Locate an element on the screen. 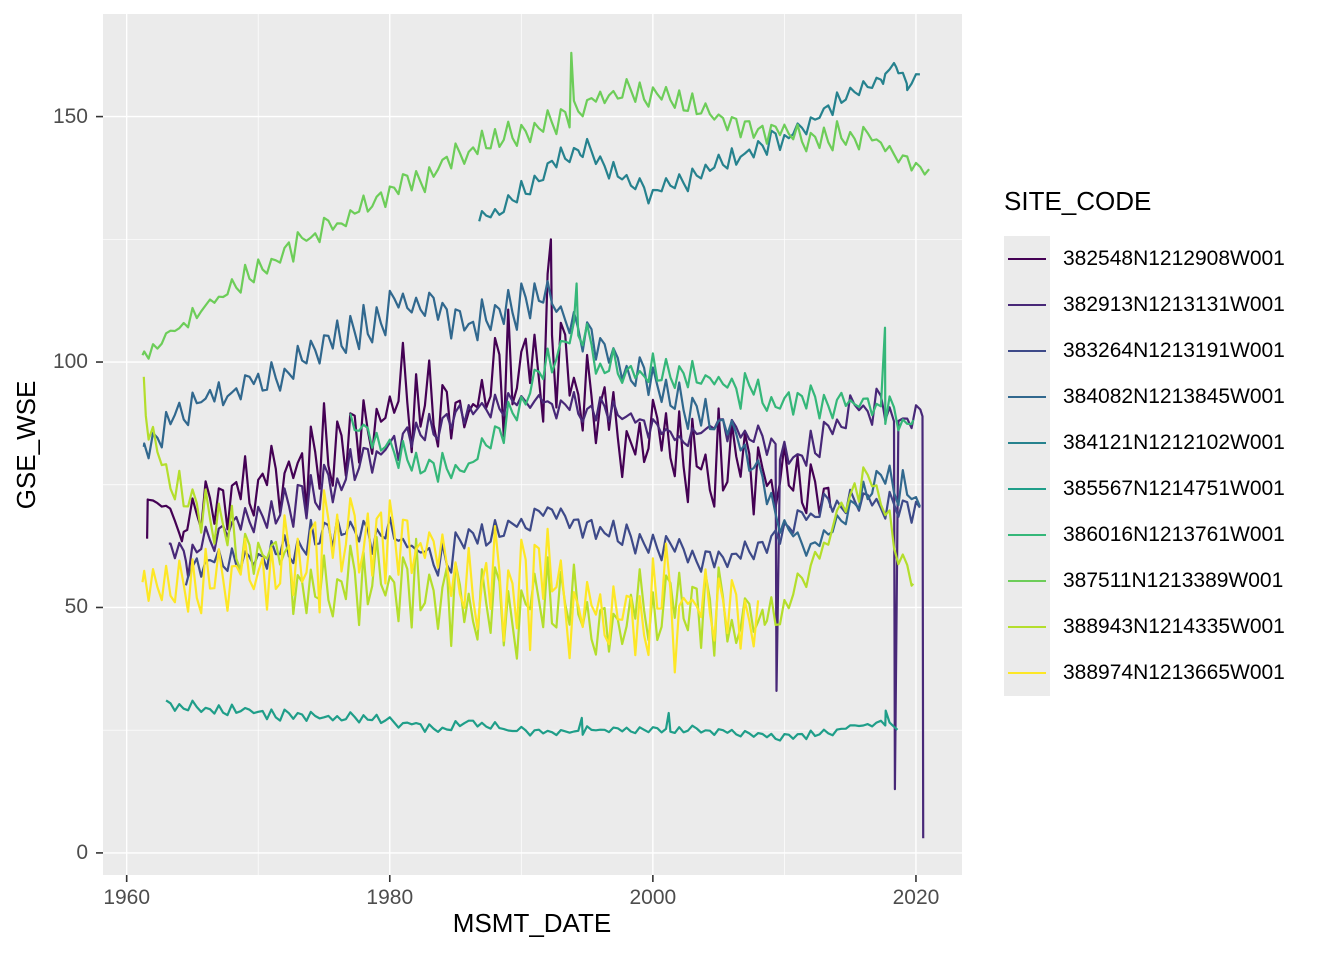 This screenshot has width=1344, height=960. y-tick-label: 0 is located at coordinates (82, 852).